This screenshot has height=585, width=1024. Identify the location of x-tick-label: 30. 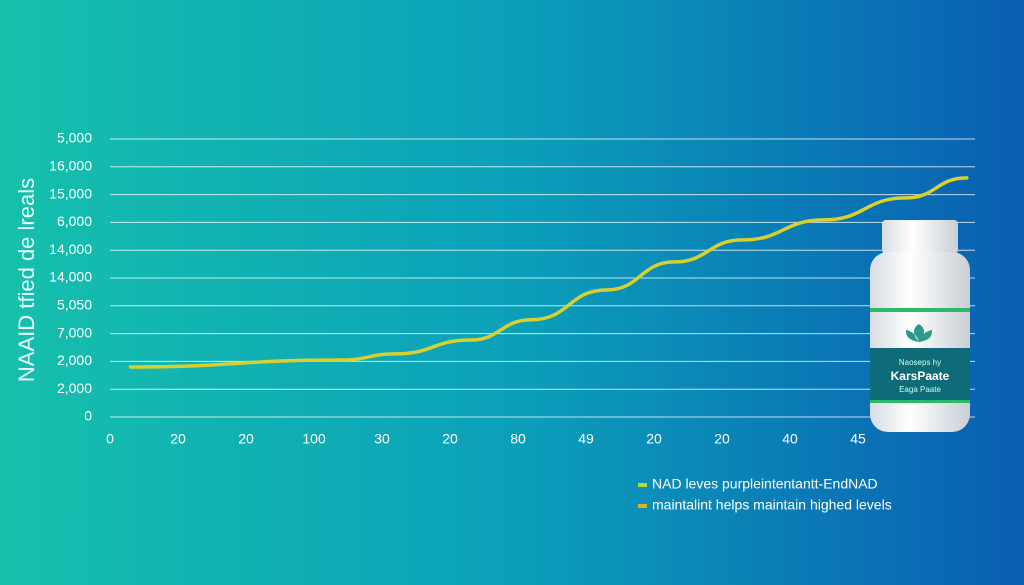
(382, 439).